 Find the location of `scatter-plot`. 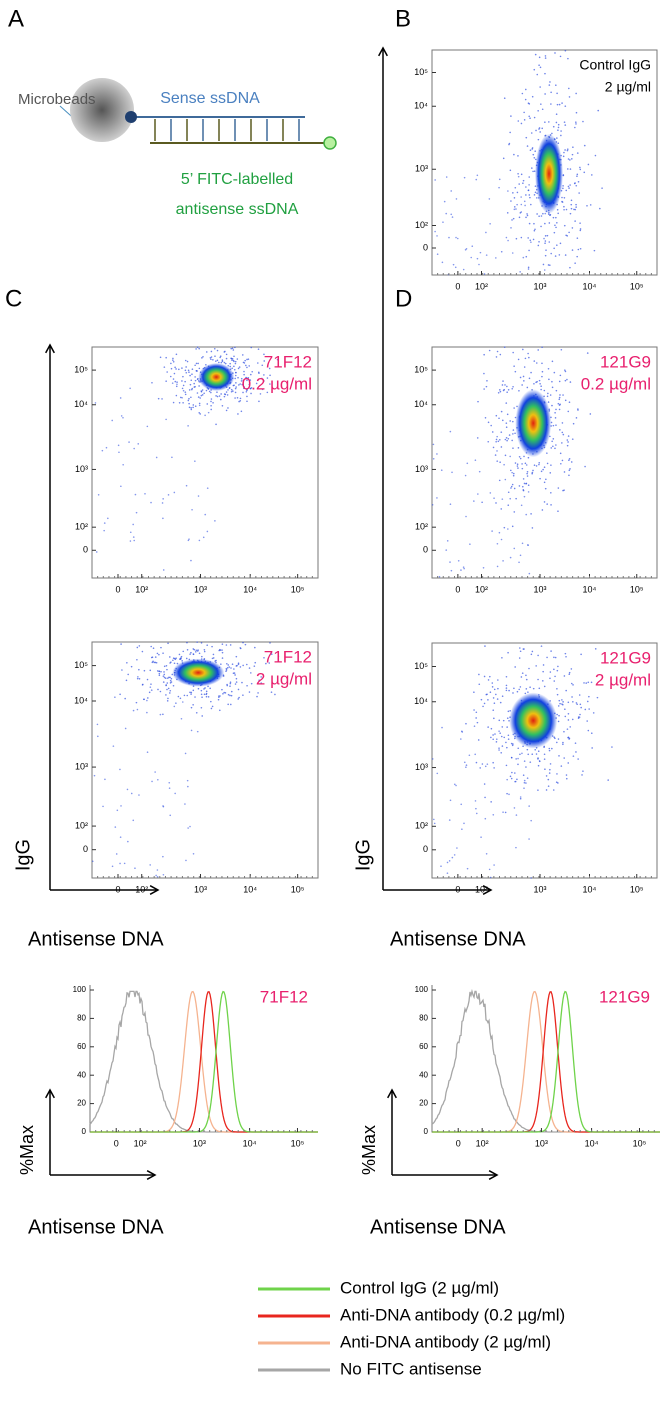

scatter-plot is located at coordinates (544, 462).